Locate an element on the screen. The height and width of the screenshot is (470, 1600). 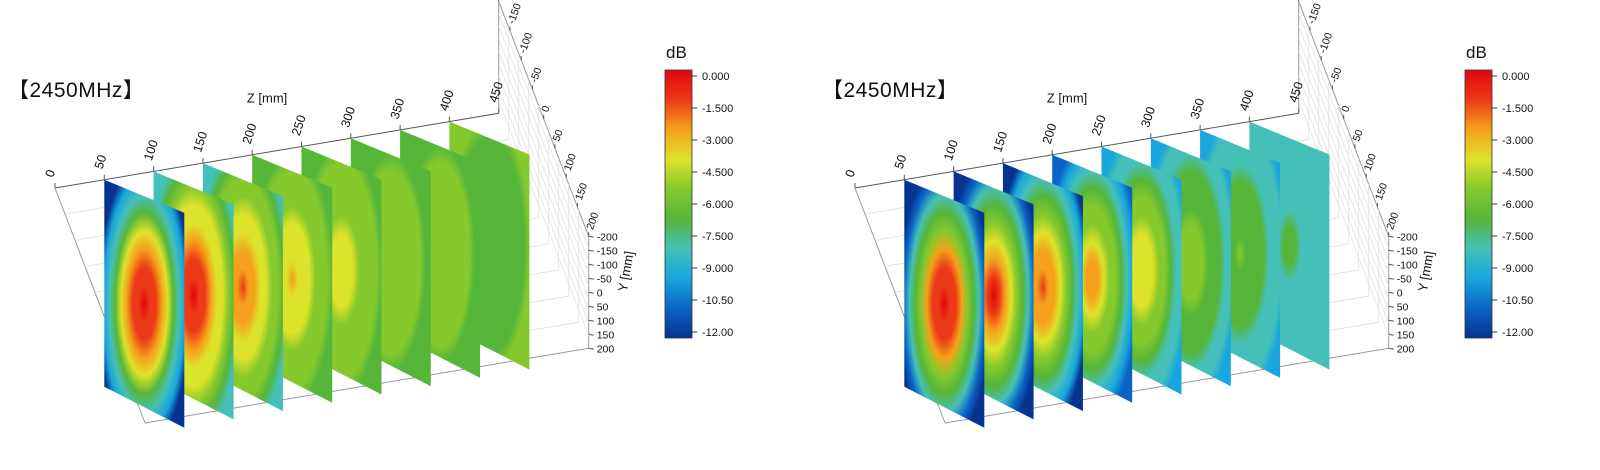
y-tick-label: -100 is located at coordinates (1407, 265).